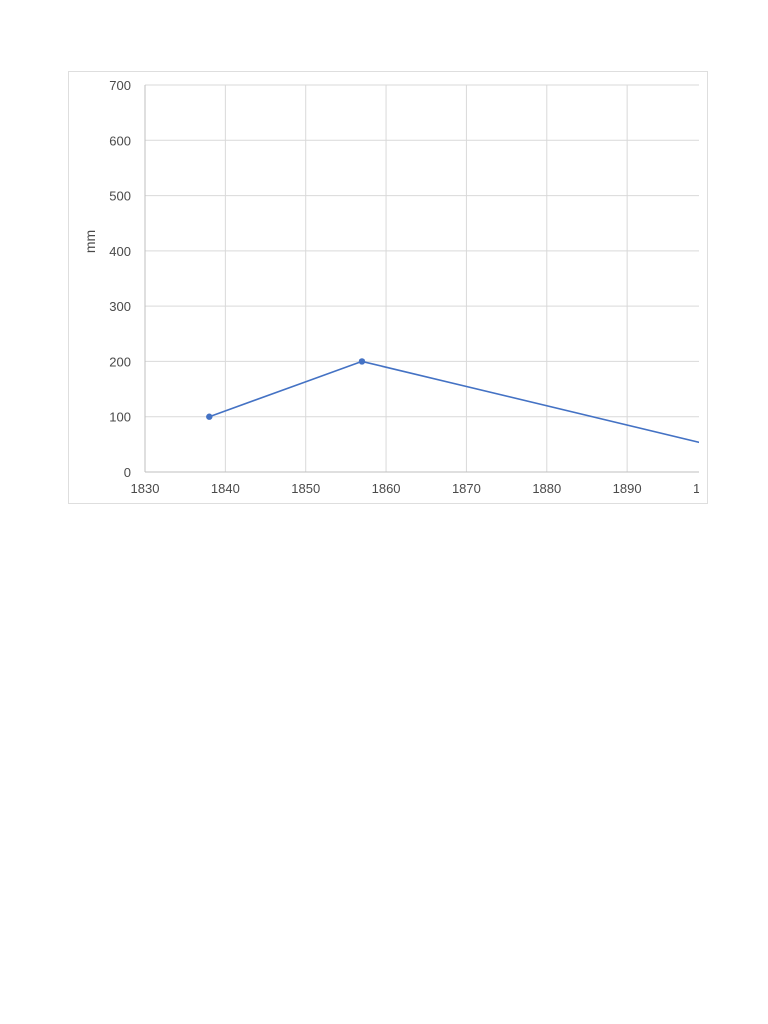 The image size is (768, 1024). What do you see at coordinates (627, 488) in the screenshot?
I see `x-tick-label: 1890` at bounding box center [627, 488].